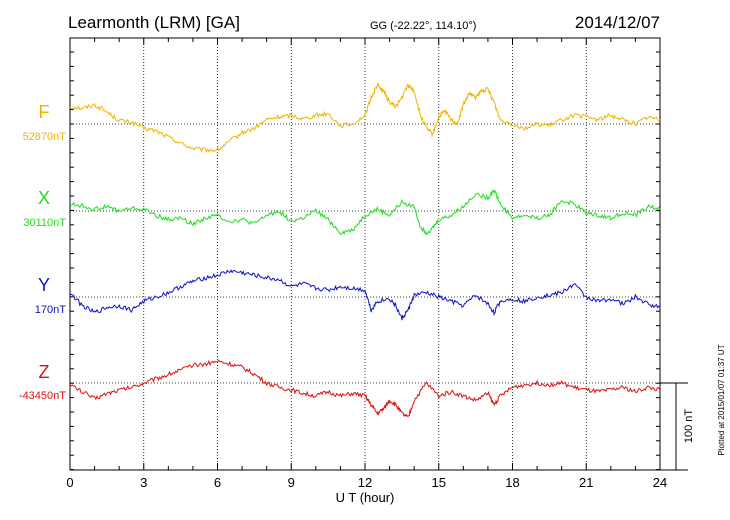 This screenshot has width=730, height=520. Describe the element at coordinates (50, 310) in the screenshot. I see `series-baseline-label-y: 170nT` at that location.